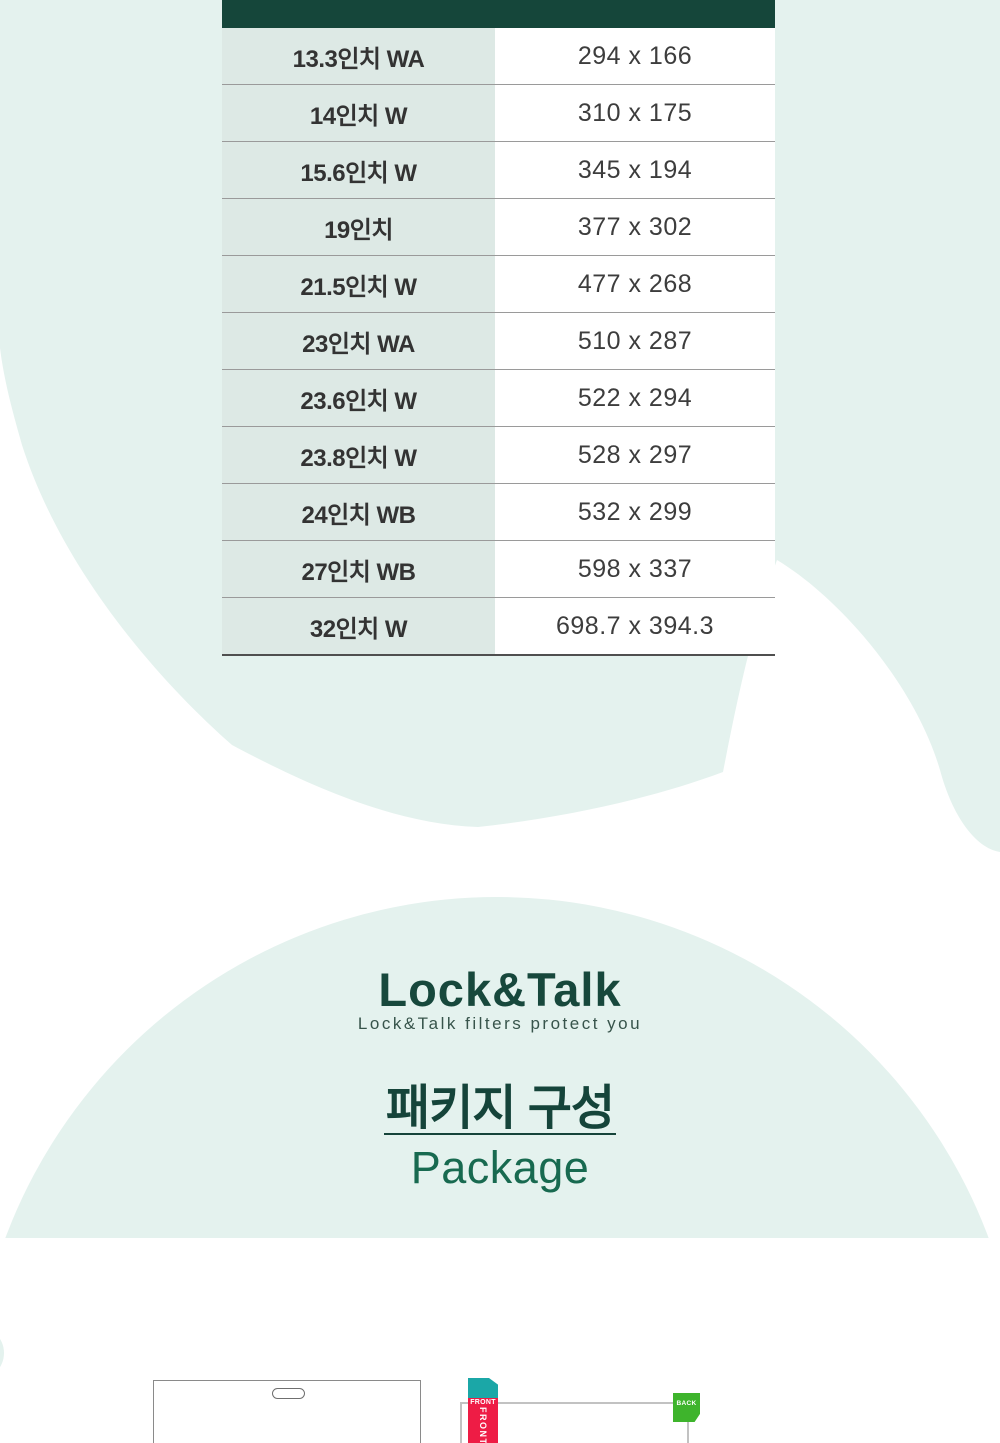 The height and width of the screenshot is (1443, 1000). I want to click on table-row: 13.3인치 WA 294 x 166, so click(498, 56).